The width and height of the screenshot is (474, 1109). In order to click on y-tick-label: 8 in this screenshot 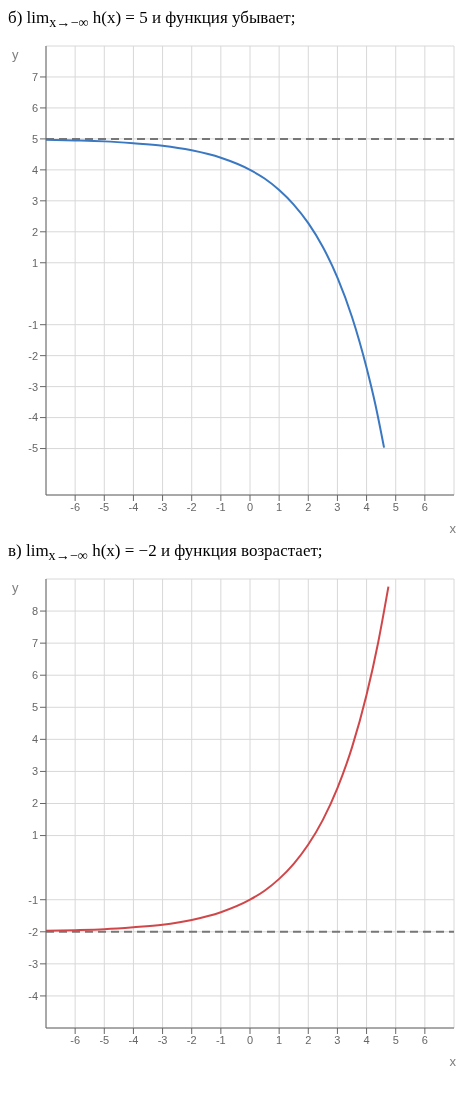, I will do `click(34, 610)`.